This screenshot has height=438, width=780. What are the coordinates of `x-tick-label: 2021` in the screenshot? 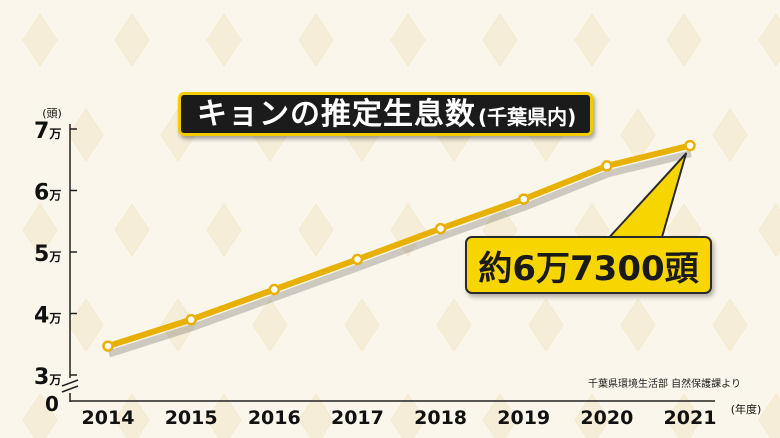 It's located at (690, 418).